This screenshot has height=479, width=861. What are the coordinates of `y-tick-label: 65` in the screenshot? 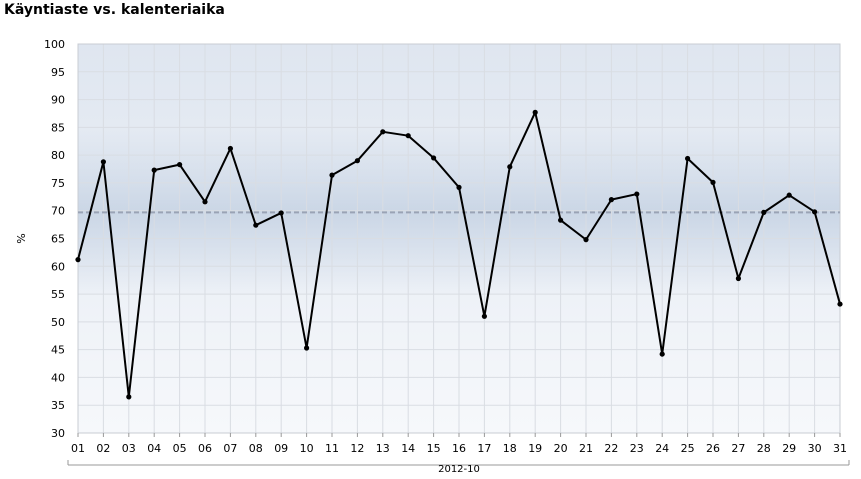 It's located at (58, 239).